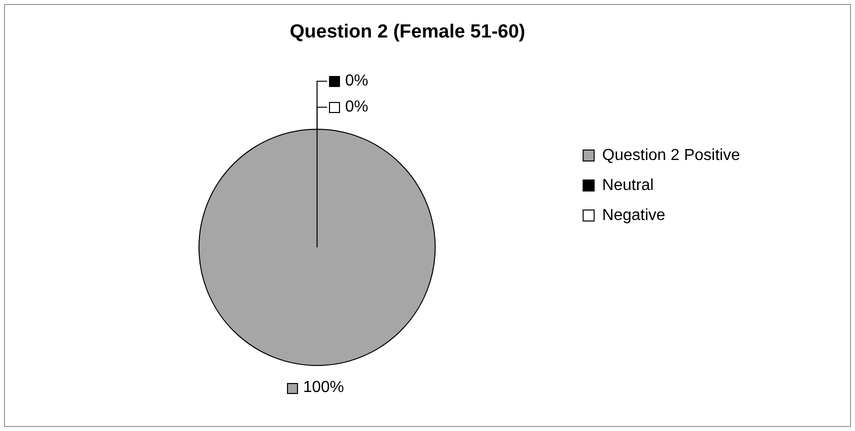 This screenshot has width=855, height=431. Describe the element at coordinates (628, 185) in the screenshot. I see `legend-label: Neutral` at that location.